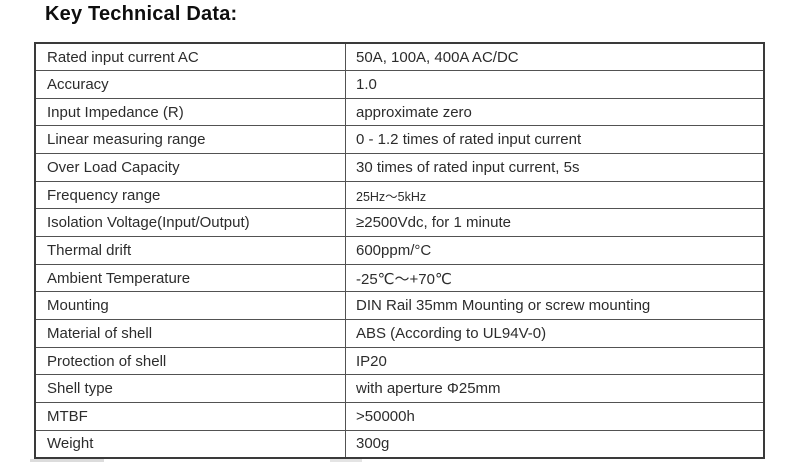 Image resolution: width=800 pixels, height=463 pixels. What do you see at coordinates (555, 167) in the screenshot?
I see `spec-value-cell: 30 times of rated input current, 5s` at bounding box center [555, 167].